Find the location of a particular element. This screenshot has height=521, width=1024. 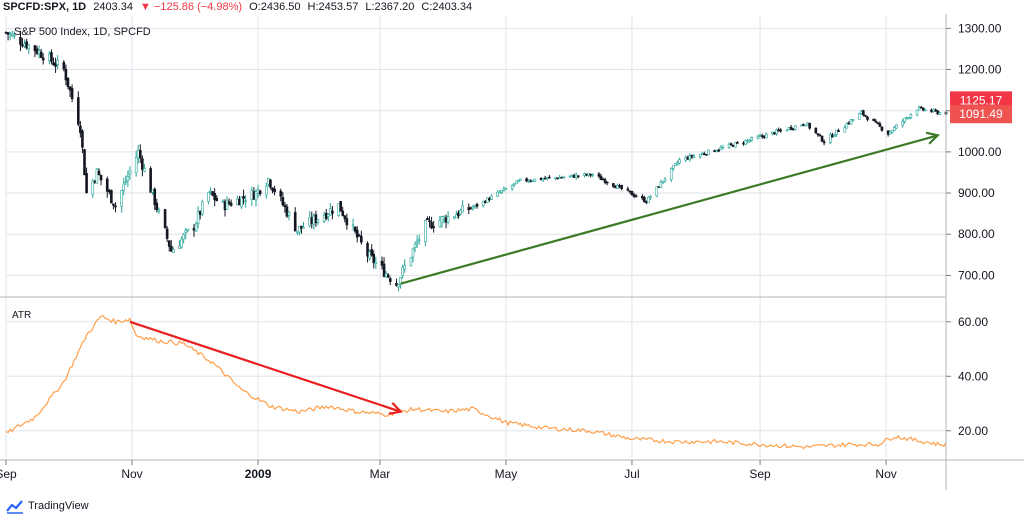

symbol-label: SPCFD:SPX, 1D is located at coordinates (45, 7).